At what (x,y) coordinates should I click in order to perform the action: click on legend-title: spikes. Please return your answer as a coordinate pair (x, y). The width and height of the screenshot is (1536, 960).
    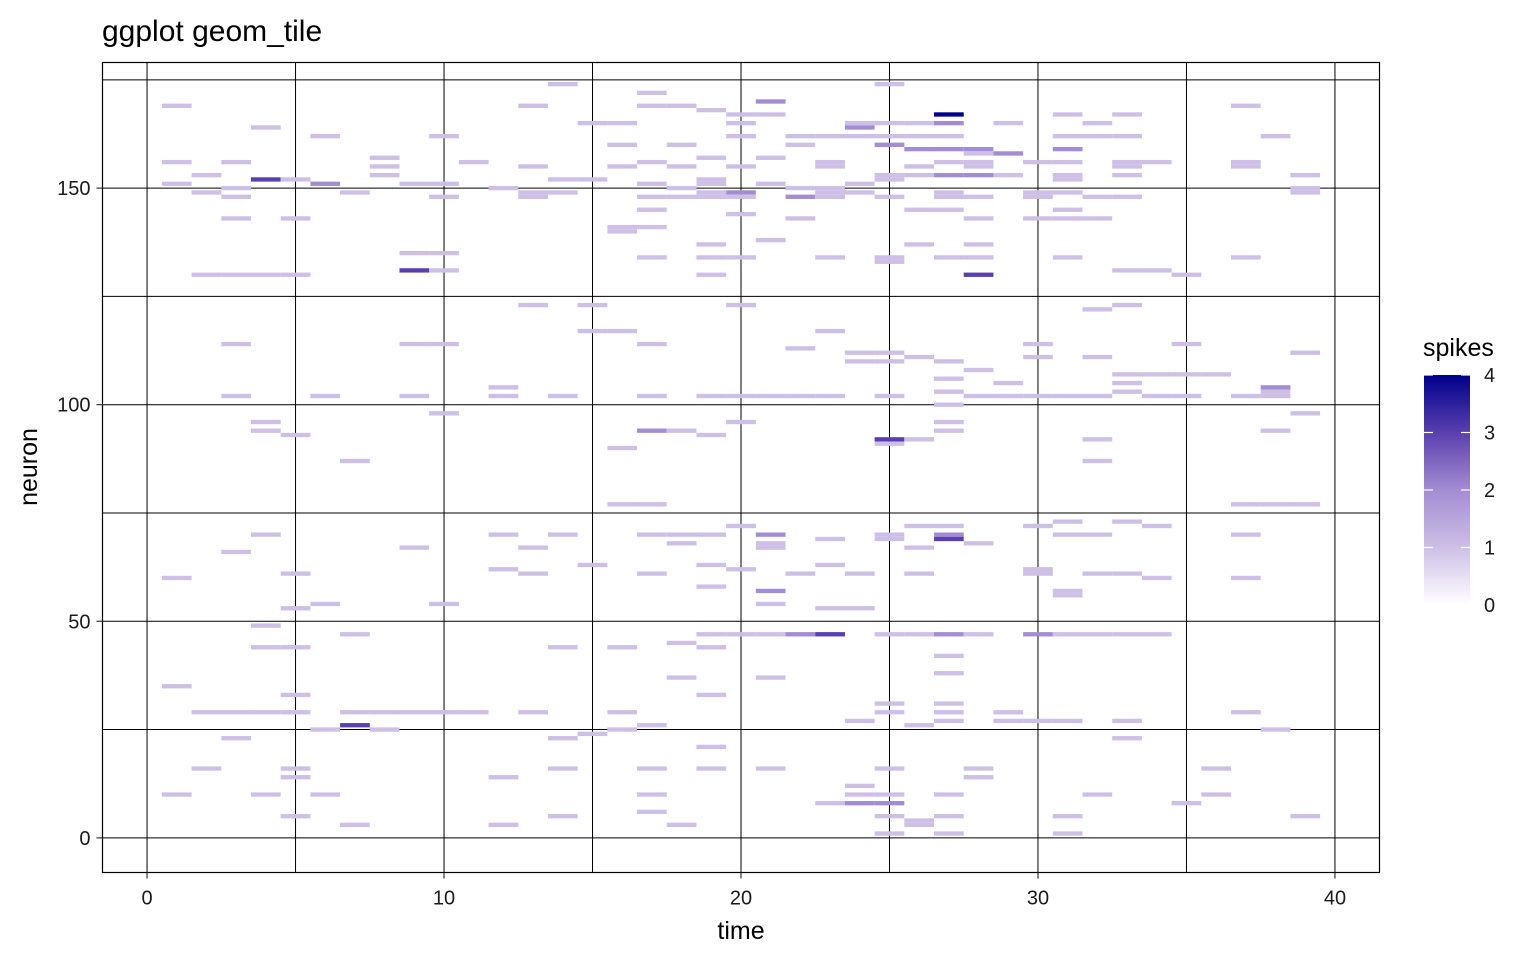
    Looking at the image, I should click on (1458, 348).